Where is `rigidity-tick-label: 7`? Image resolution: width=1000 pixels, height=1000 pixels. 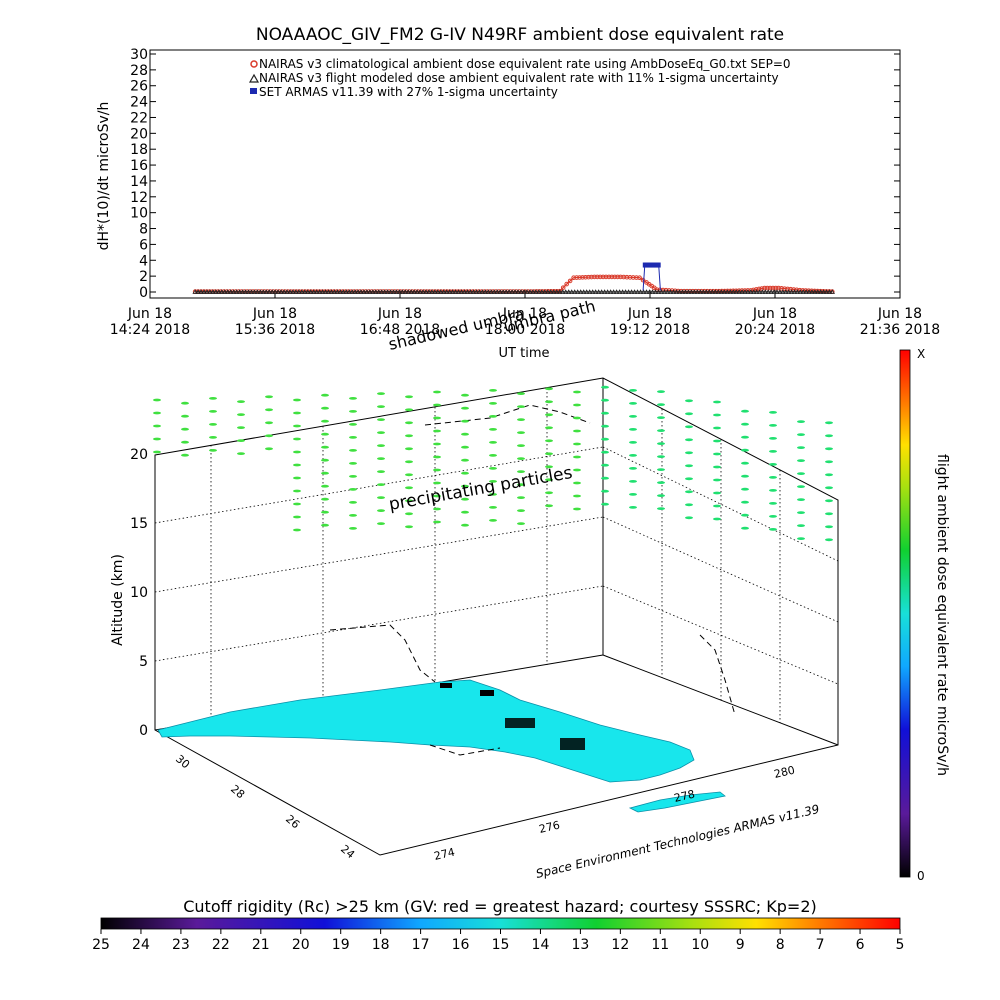 rigidity-tick-label: 7 is located at coordinates (820, 945).